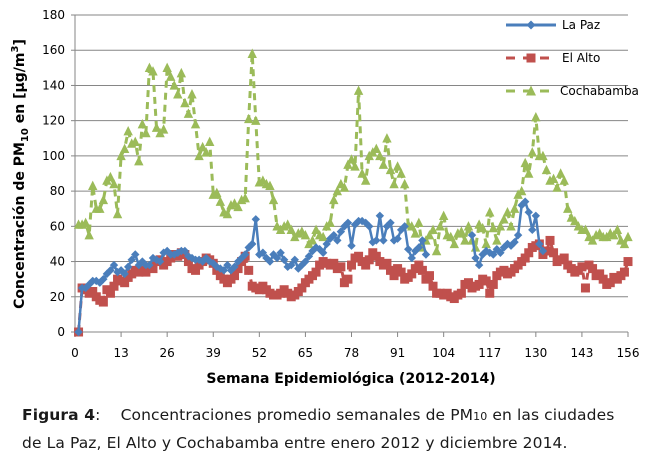 This screenshot has height=465, width=658. Describe the element at coordinates (59, 415) in the screenshot. I see `caption-label: Figura 4` at that location.